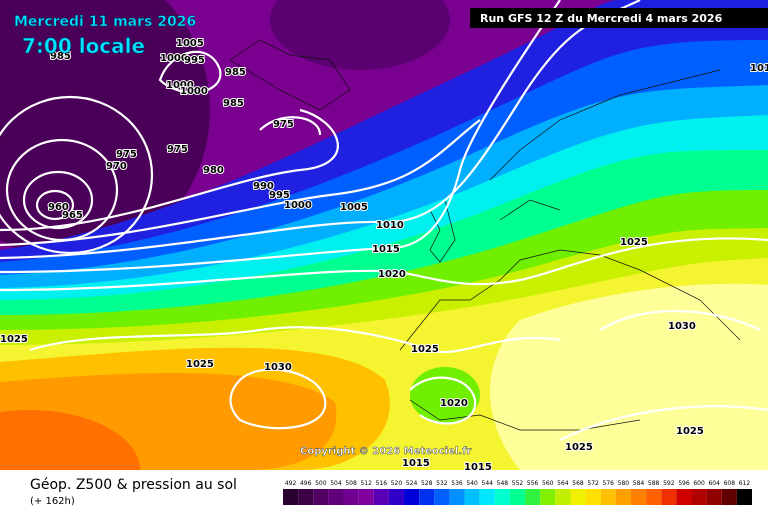 The width and height of the screenshot is (768, 512). I want to click on scale-label: 544, so click(488, 483).